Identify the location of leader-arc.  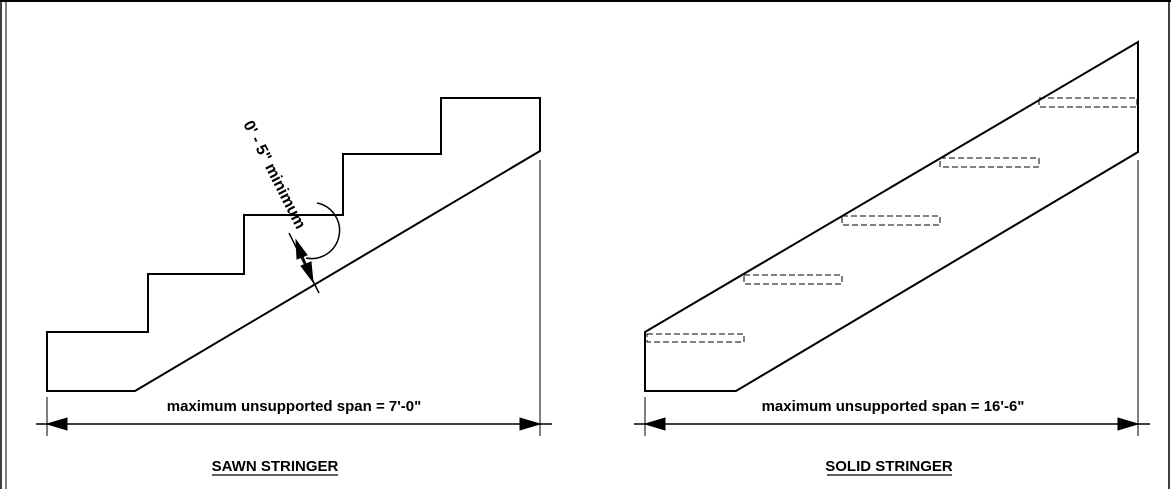
(323, 231).